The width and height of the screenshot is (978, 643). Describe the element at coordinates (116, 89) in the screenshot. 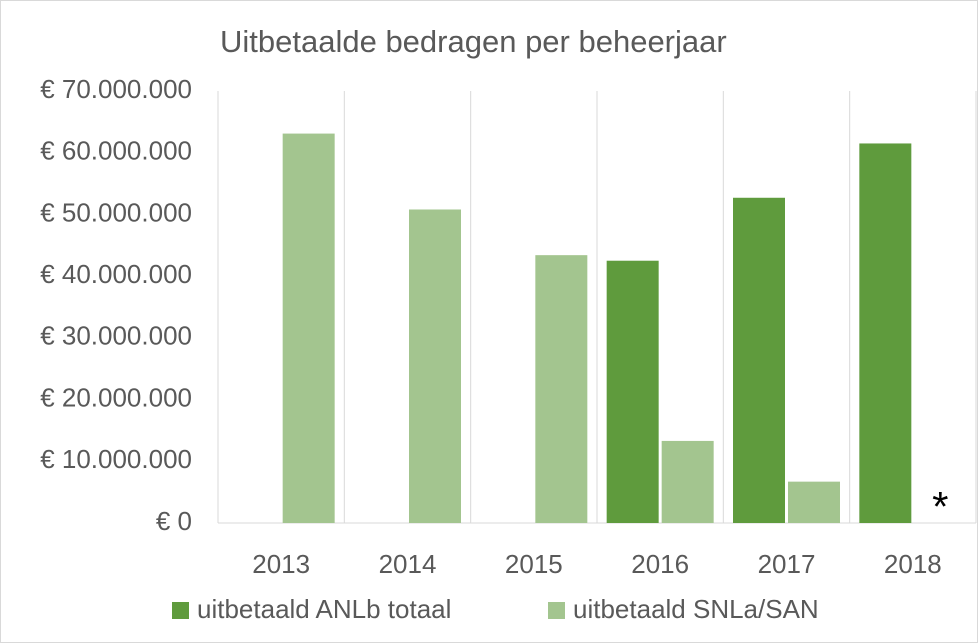

I see `y-tick-label: € 70.000.000` at that location.